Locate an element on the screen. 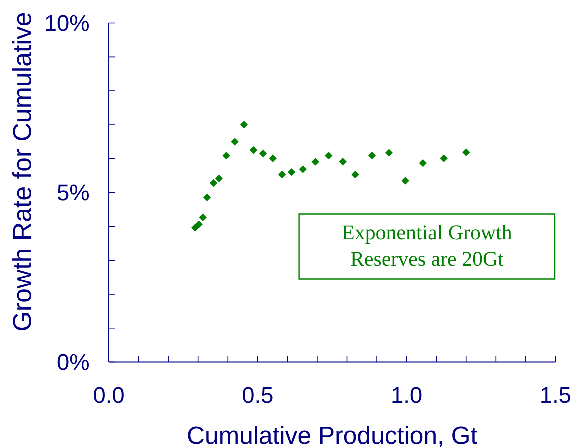 The width and height of the screenshot is (572, 447). x-tick-label: 0.0 is located at coordinates (109, 395).